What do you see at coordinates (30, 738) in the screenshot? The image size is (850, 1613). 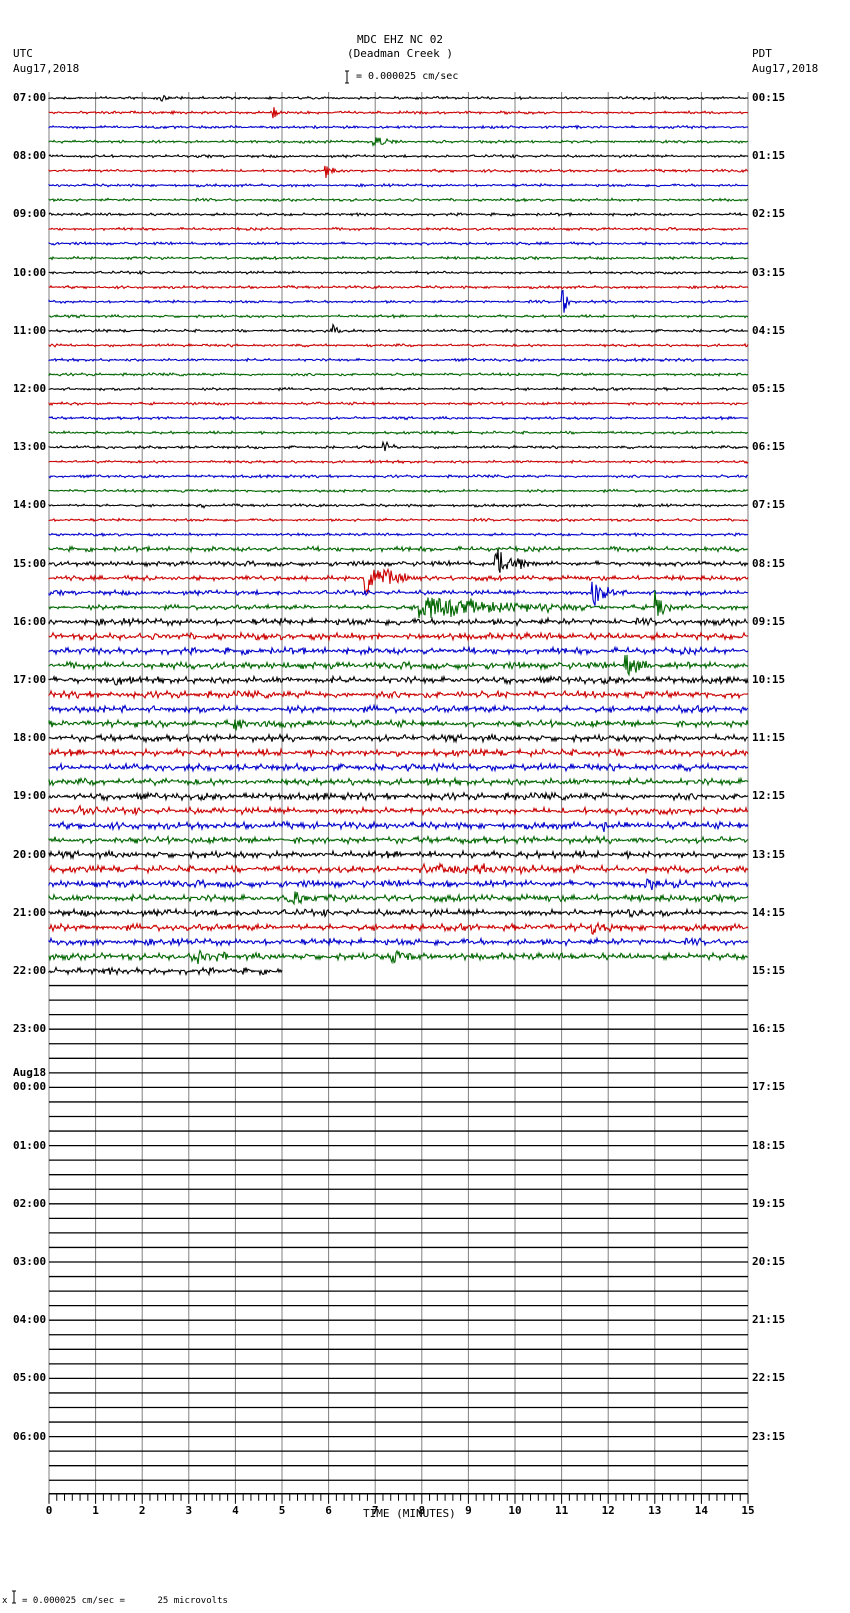 I see `left-time-label: 18:00` at bounding box center [30, 738].